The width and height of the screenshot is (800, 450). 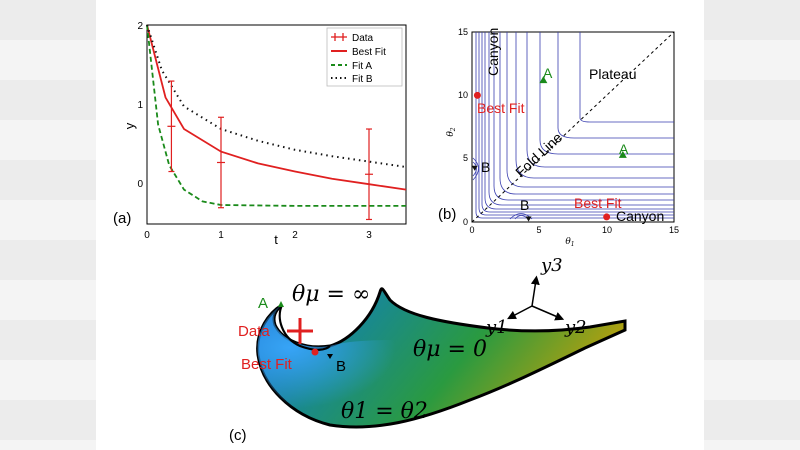 I want to click on panel-b-xtick: 10, so click(x=607, y=230).